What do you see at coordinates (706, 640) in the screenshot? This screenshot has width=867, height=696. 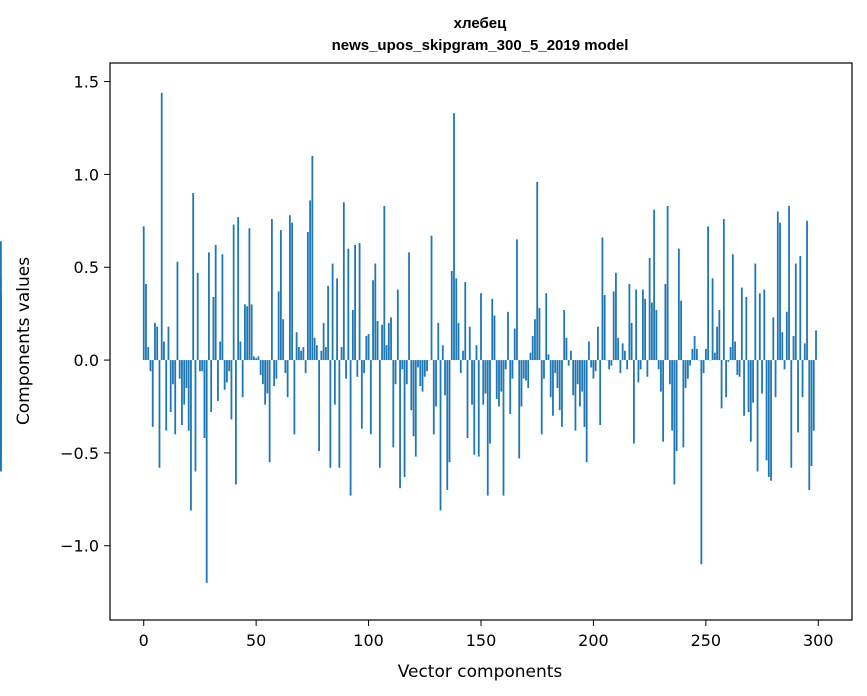 I see `x-tick-label: 250` at bounding box center [706, 640].